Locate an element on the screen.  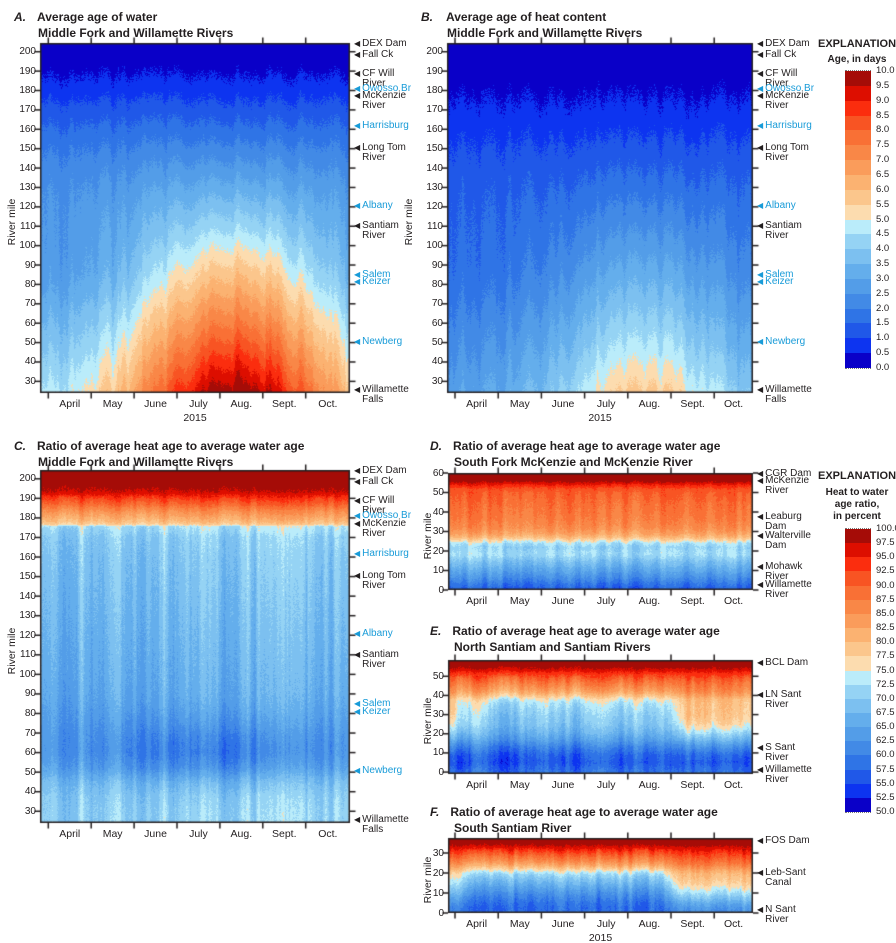
colorbar-label: 0.5 is located at coordinates (883, 353).